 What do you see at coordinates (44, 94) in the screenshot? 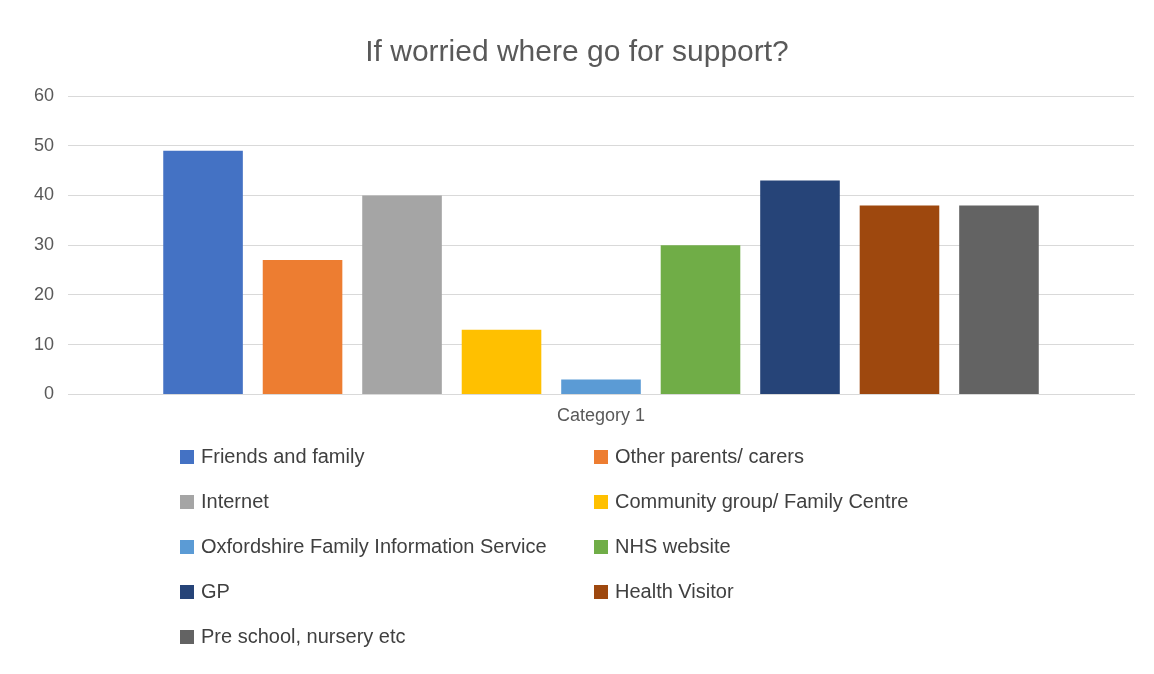
I see `y-tick-label: 60` at bounding box center [44, 94].